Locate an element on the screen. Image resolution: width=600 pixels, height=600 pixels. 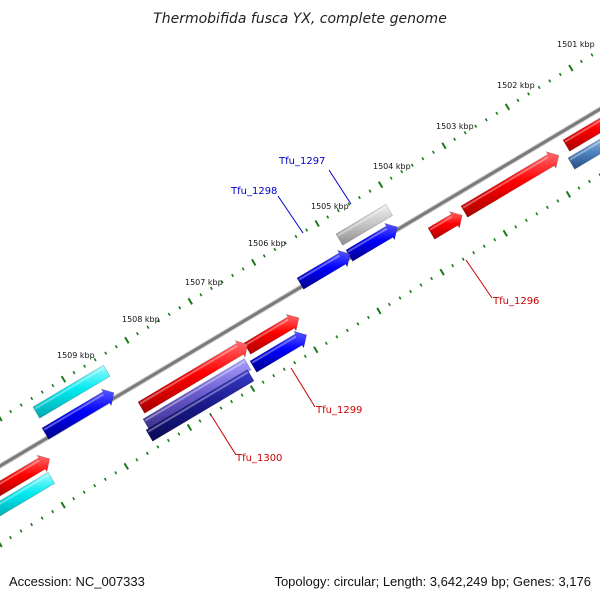
gene-label-tfu-1298: Tfu_1298 is located at coordinates (253, 191).